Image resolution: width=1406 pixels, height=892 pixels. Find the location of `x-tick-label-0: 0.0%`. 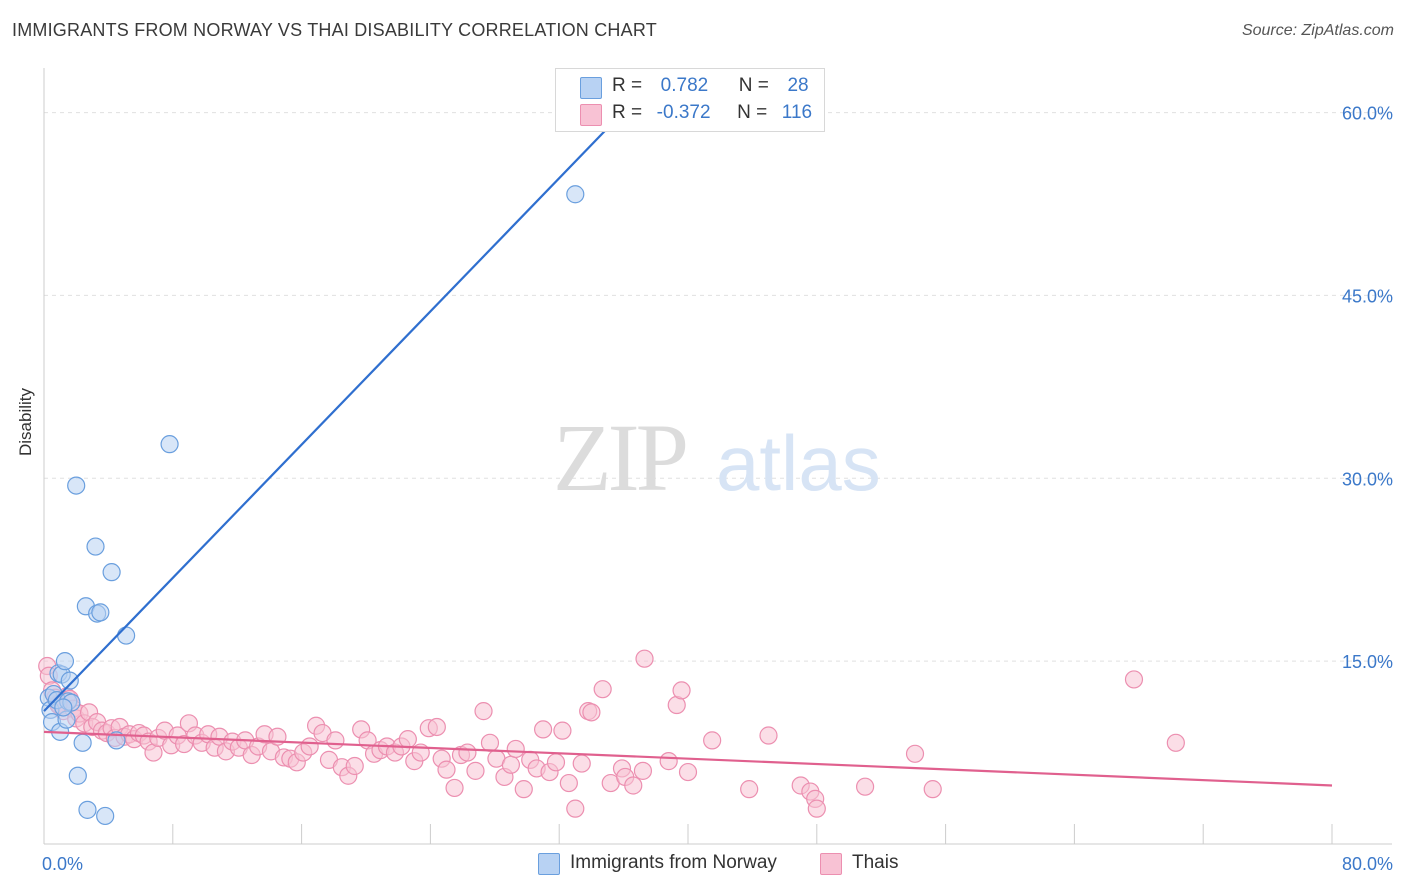

x-tick-label-0: 0.0% is located at coordinates (62, 864).